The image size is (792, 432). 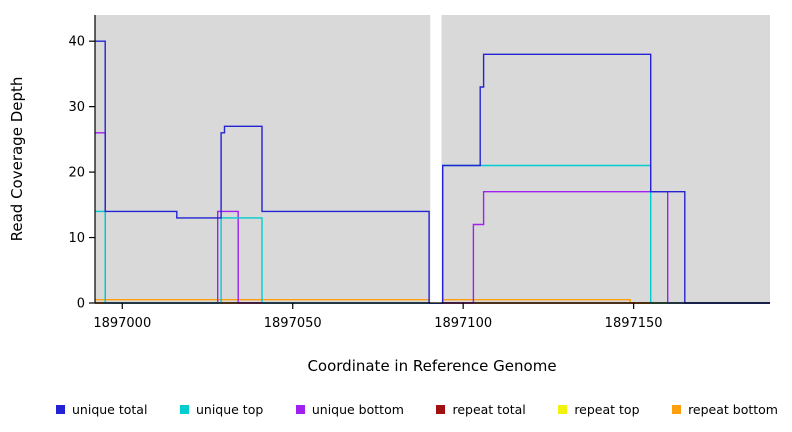 What do you see at coordinates (293, 323) in the screenshot?
I see `x-tick-label: 1897050` at bounding box center [293, 323].